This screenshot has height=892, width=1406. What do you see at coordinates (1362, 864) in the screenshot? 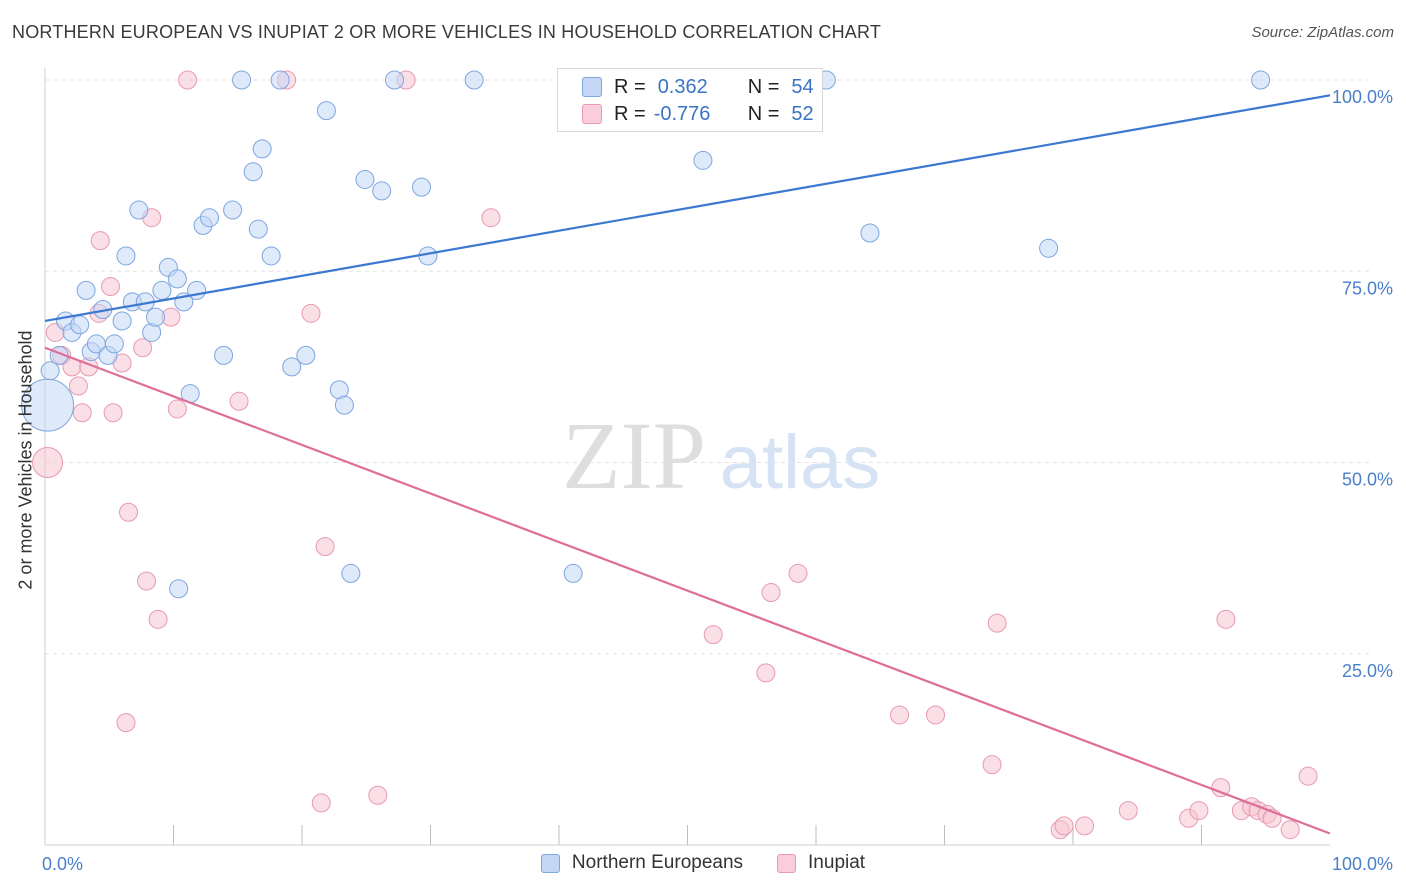
I see `x-tick-label: 100.0%` at bounding box center [1362, 864].